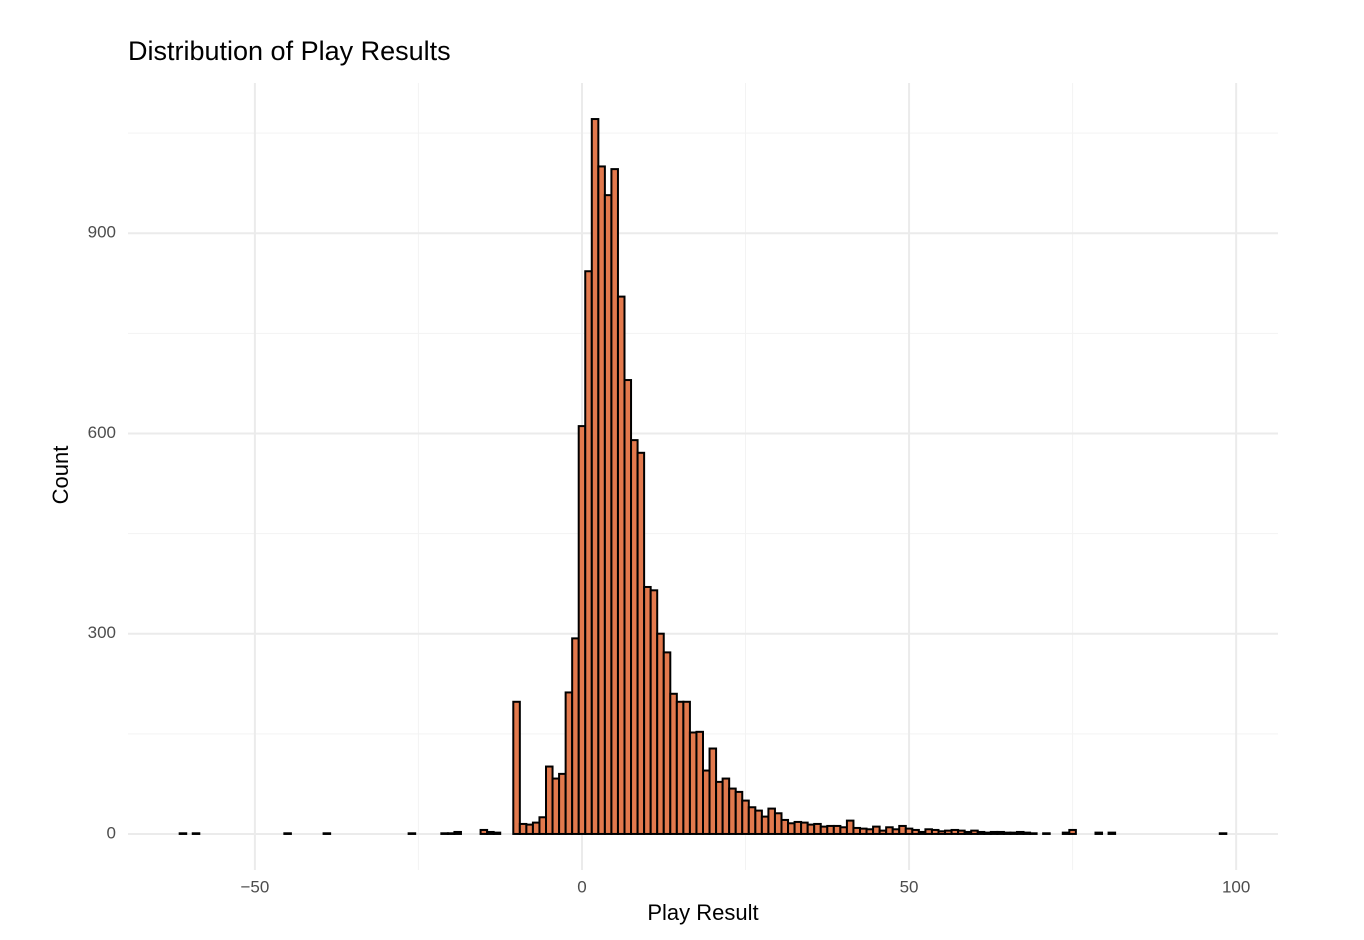 This screenshot has height=940, width=1364. I want to click on y-tick-label: 600, so click(102, 432).